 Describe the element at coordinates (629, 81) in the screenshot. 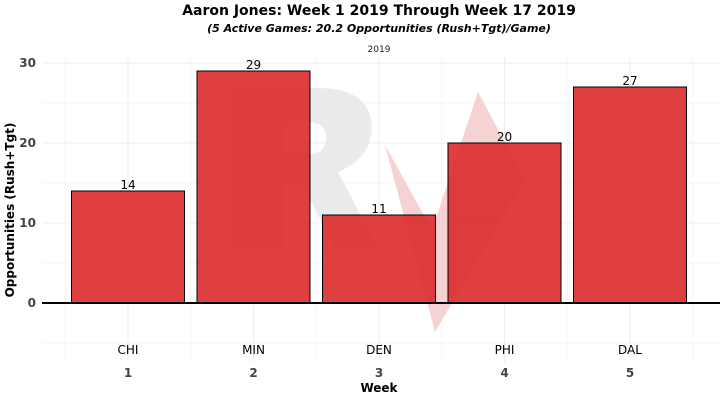

I see `data-label-week-5: 27` at that location.